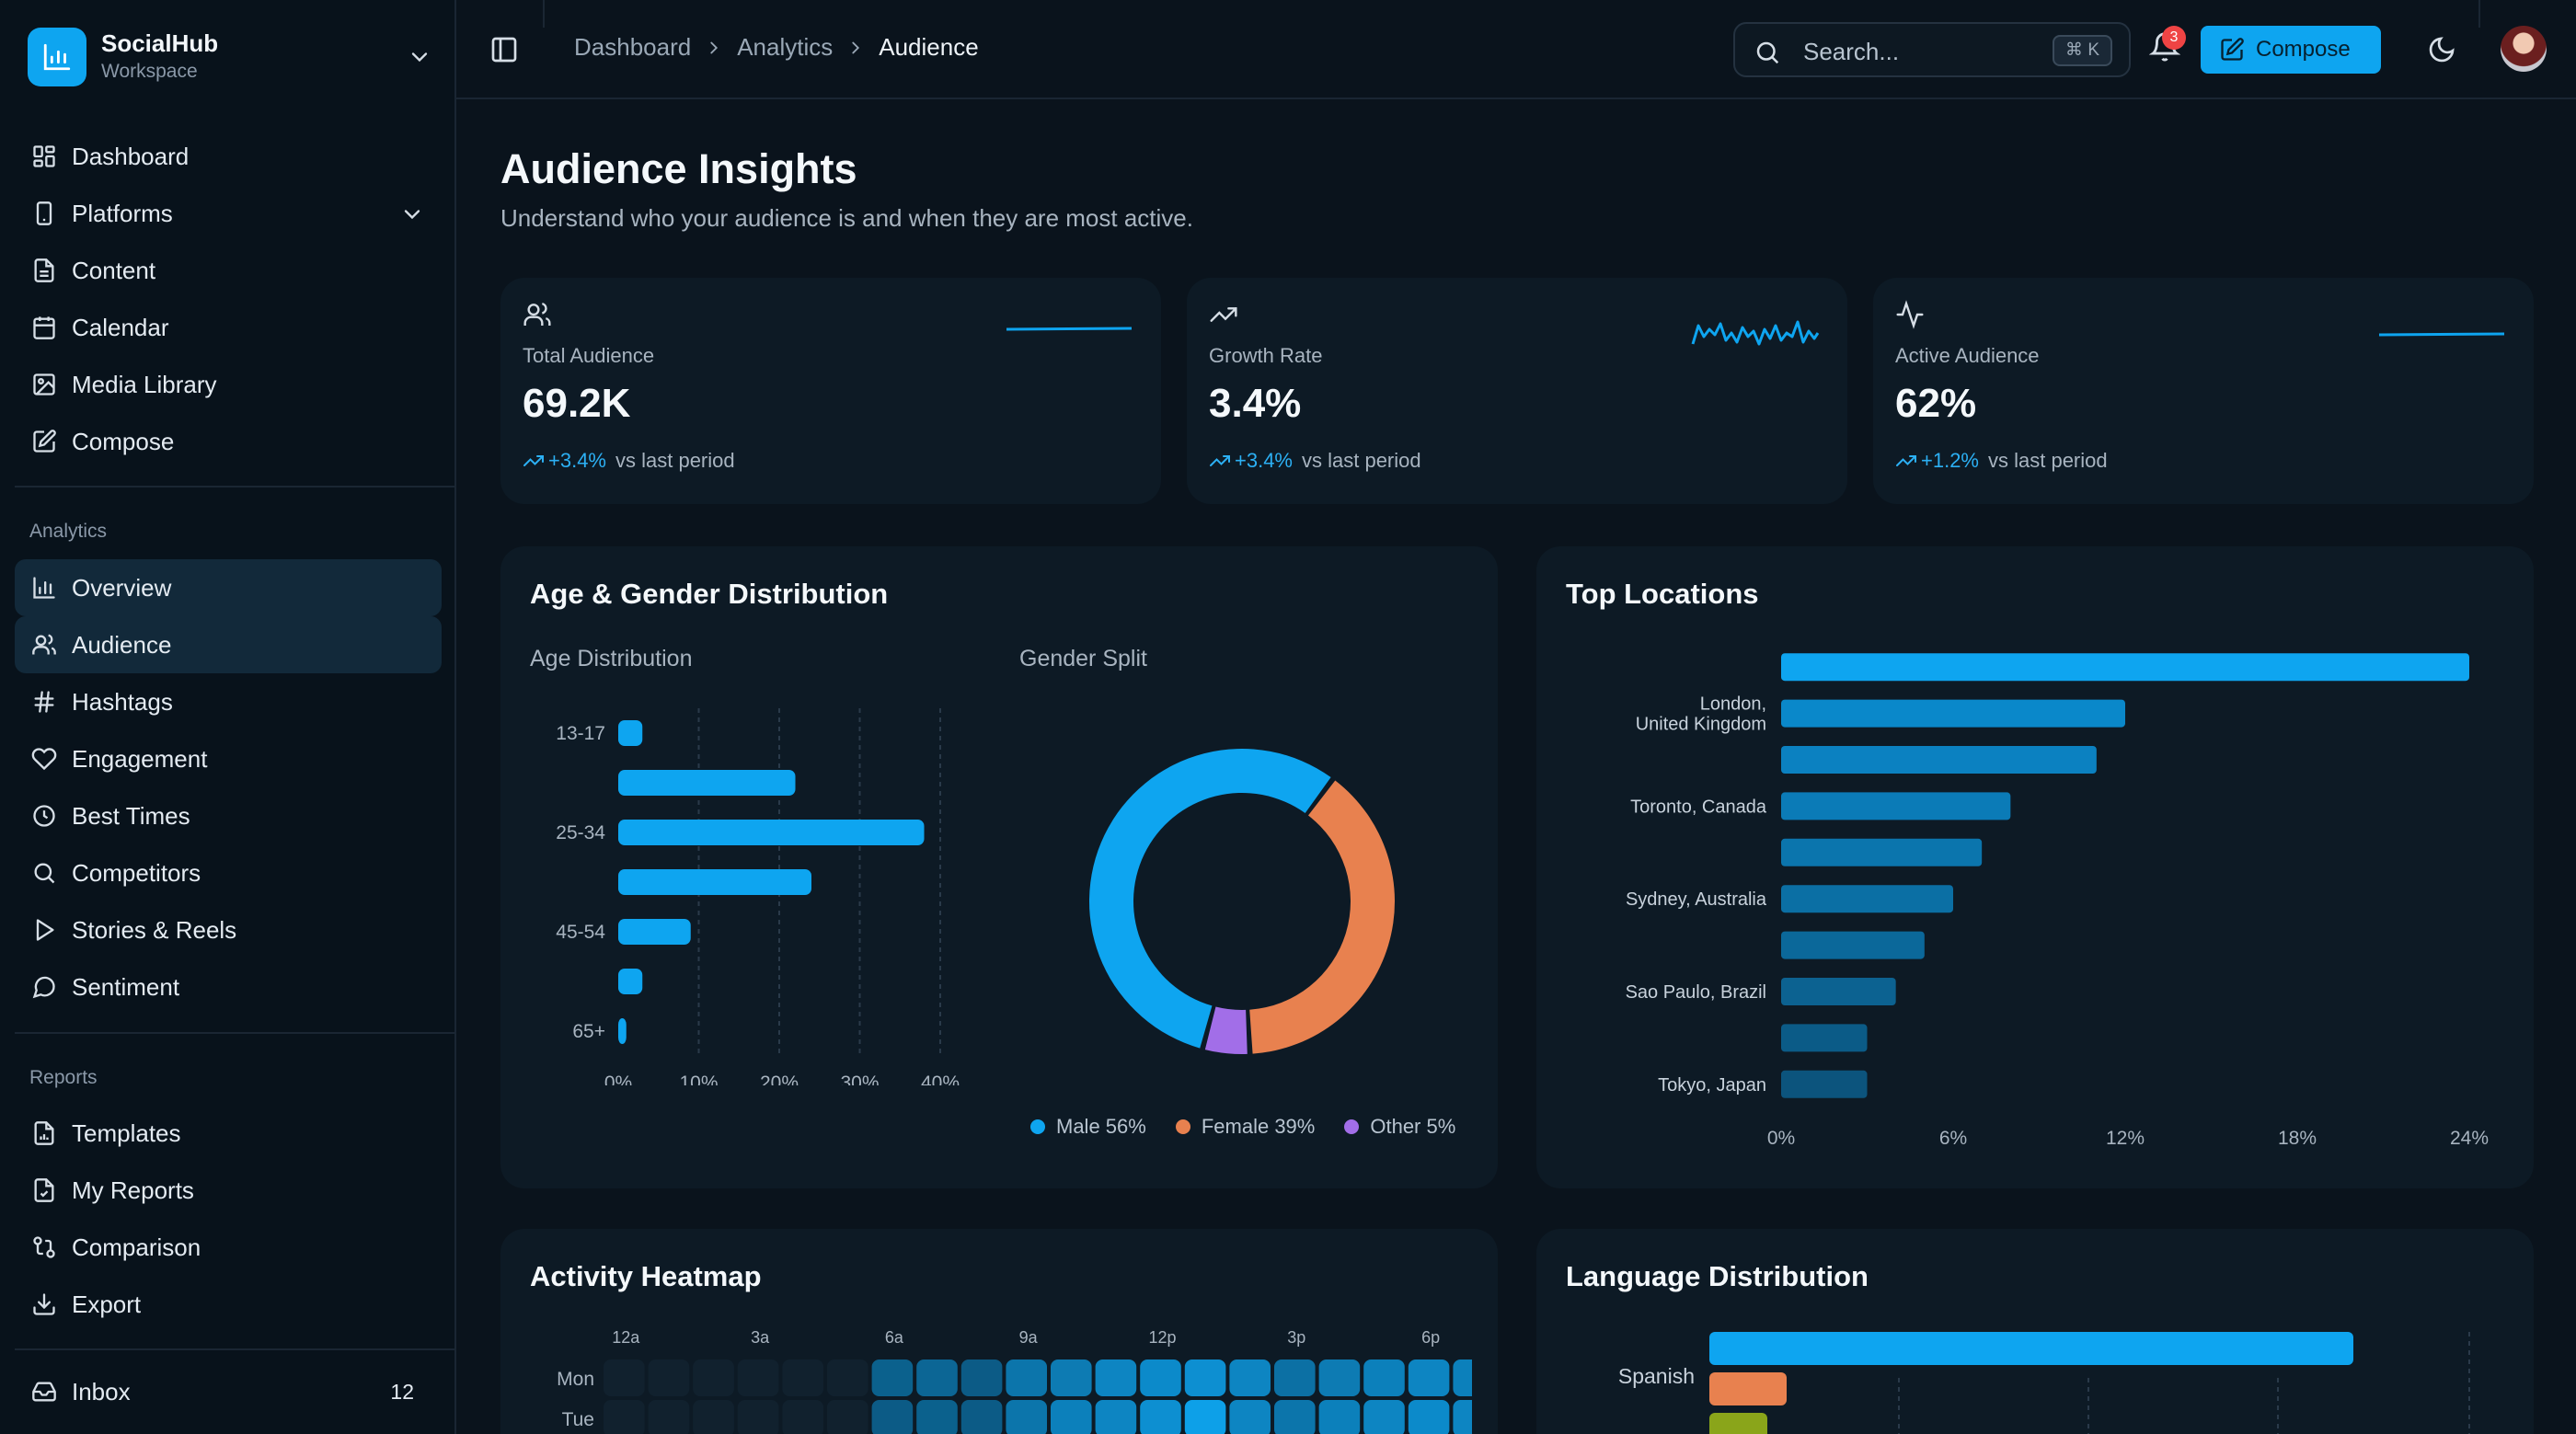 This screenshot has width=2576, height=1434. I want to click on stat-card-active-audience: Active Audience 62% +1.2% vs last period, so click(2203, 391).